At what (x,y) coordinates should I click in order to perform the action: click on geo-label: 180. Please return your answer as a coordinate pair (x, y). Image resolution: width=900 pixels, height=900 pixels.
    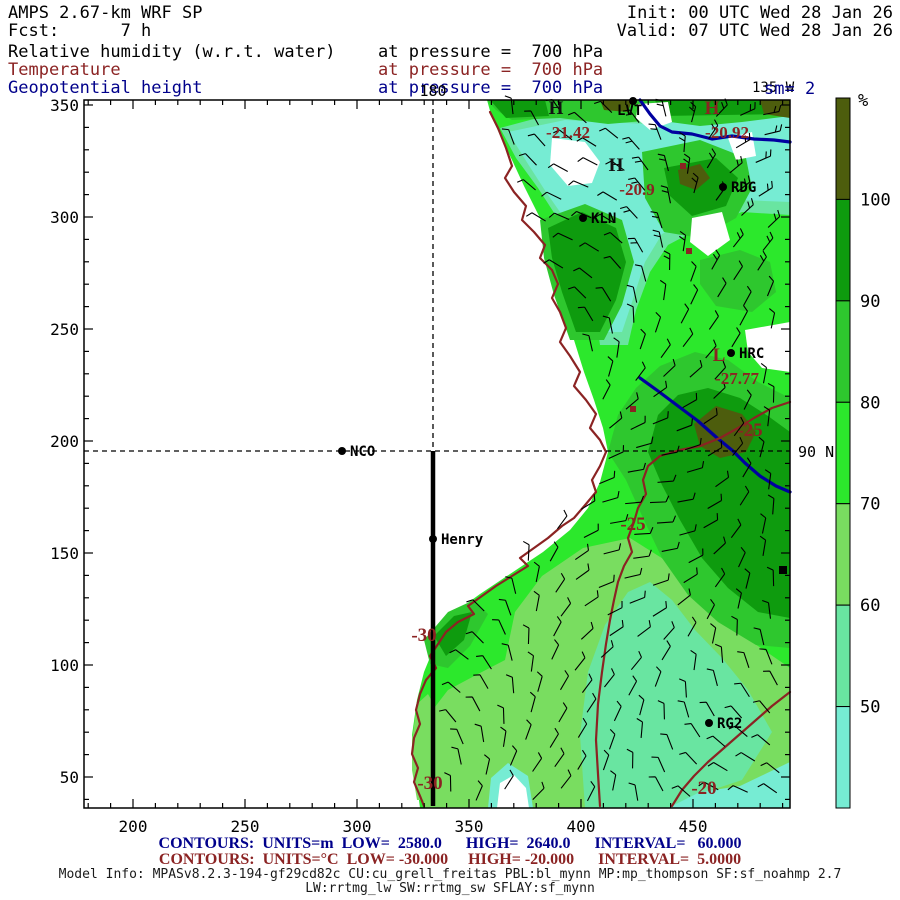
    Looking at the image, I should click on (432, 91).